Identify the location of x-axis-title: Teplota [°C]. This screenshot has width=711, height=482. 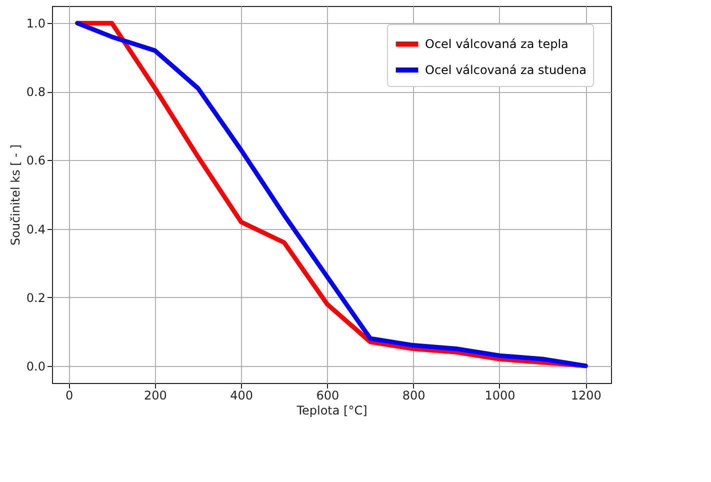
(332, 411).